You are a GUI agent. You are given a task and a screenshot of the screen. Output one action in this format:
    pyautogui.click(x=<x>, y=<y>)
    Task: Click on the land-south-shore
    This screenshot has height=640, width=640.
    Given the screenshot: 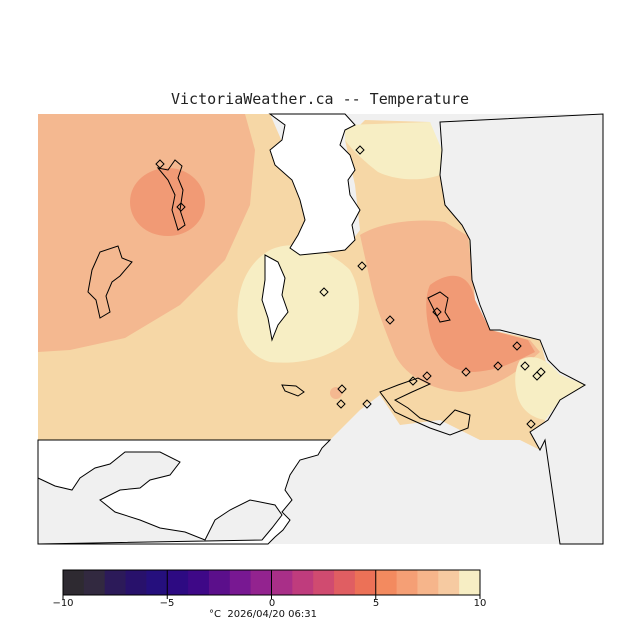 What is the action you would take?
    pyautogui.click(x=160, y=498)
    